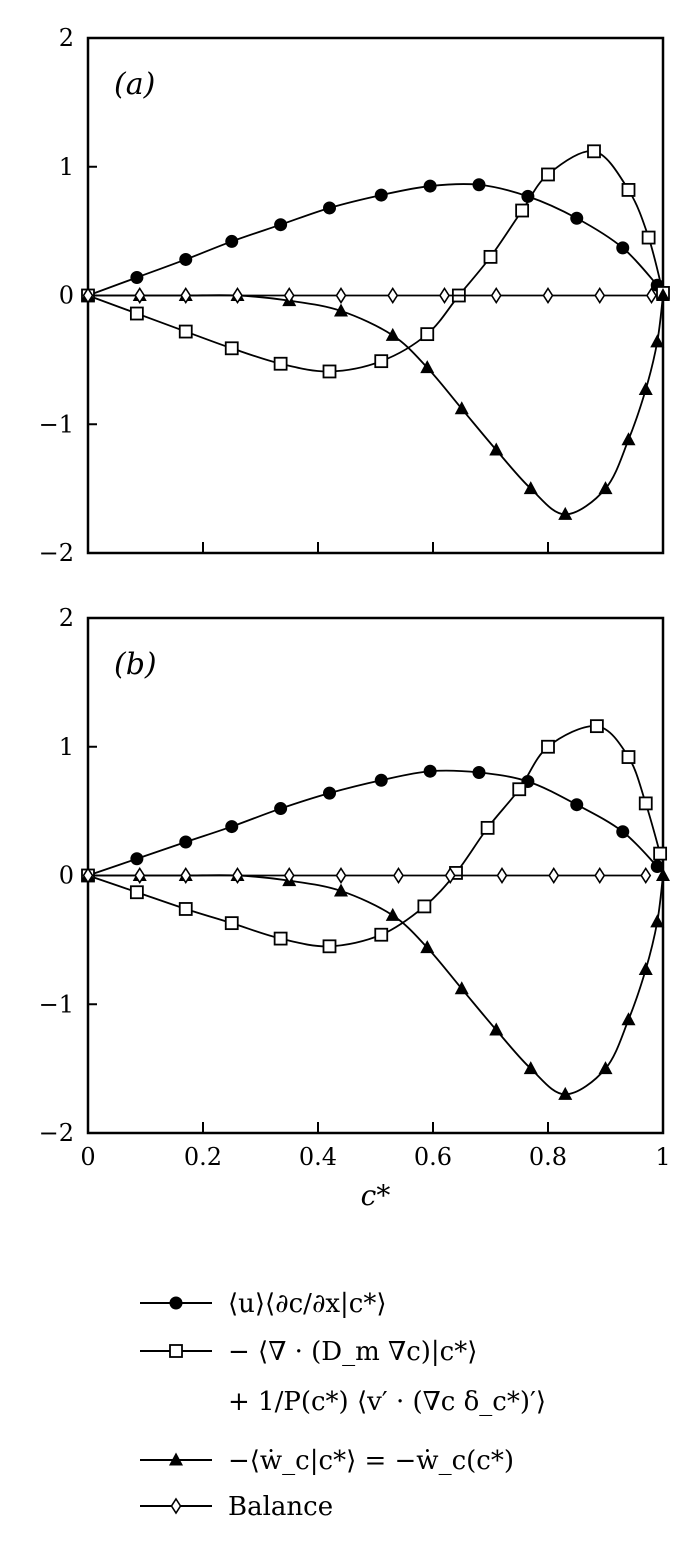 The image size is (699, 1567). What do you see at coordinates (662, 1157) in the screenshot?
I see `x-tick-label: 1` at bounding box center [662, 1157].